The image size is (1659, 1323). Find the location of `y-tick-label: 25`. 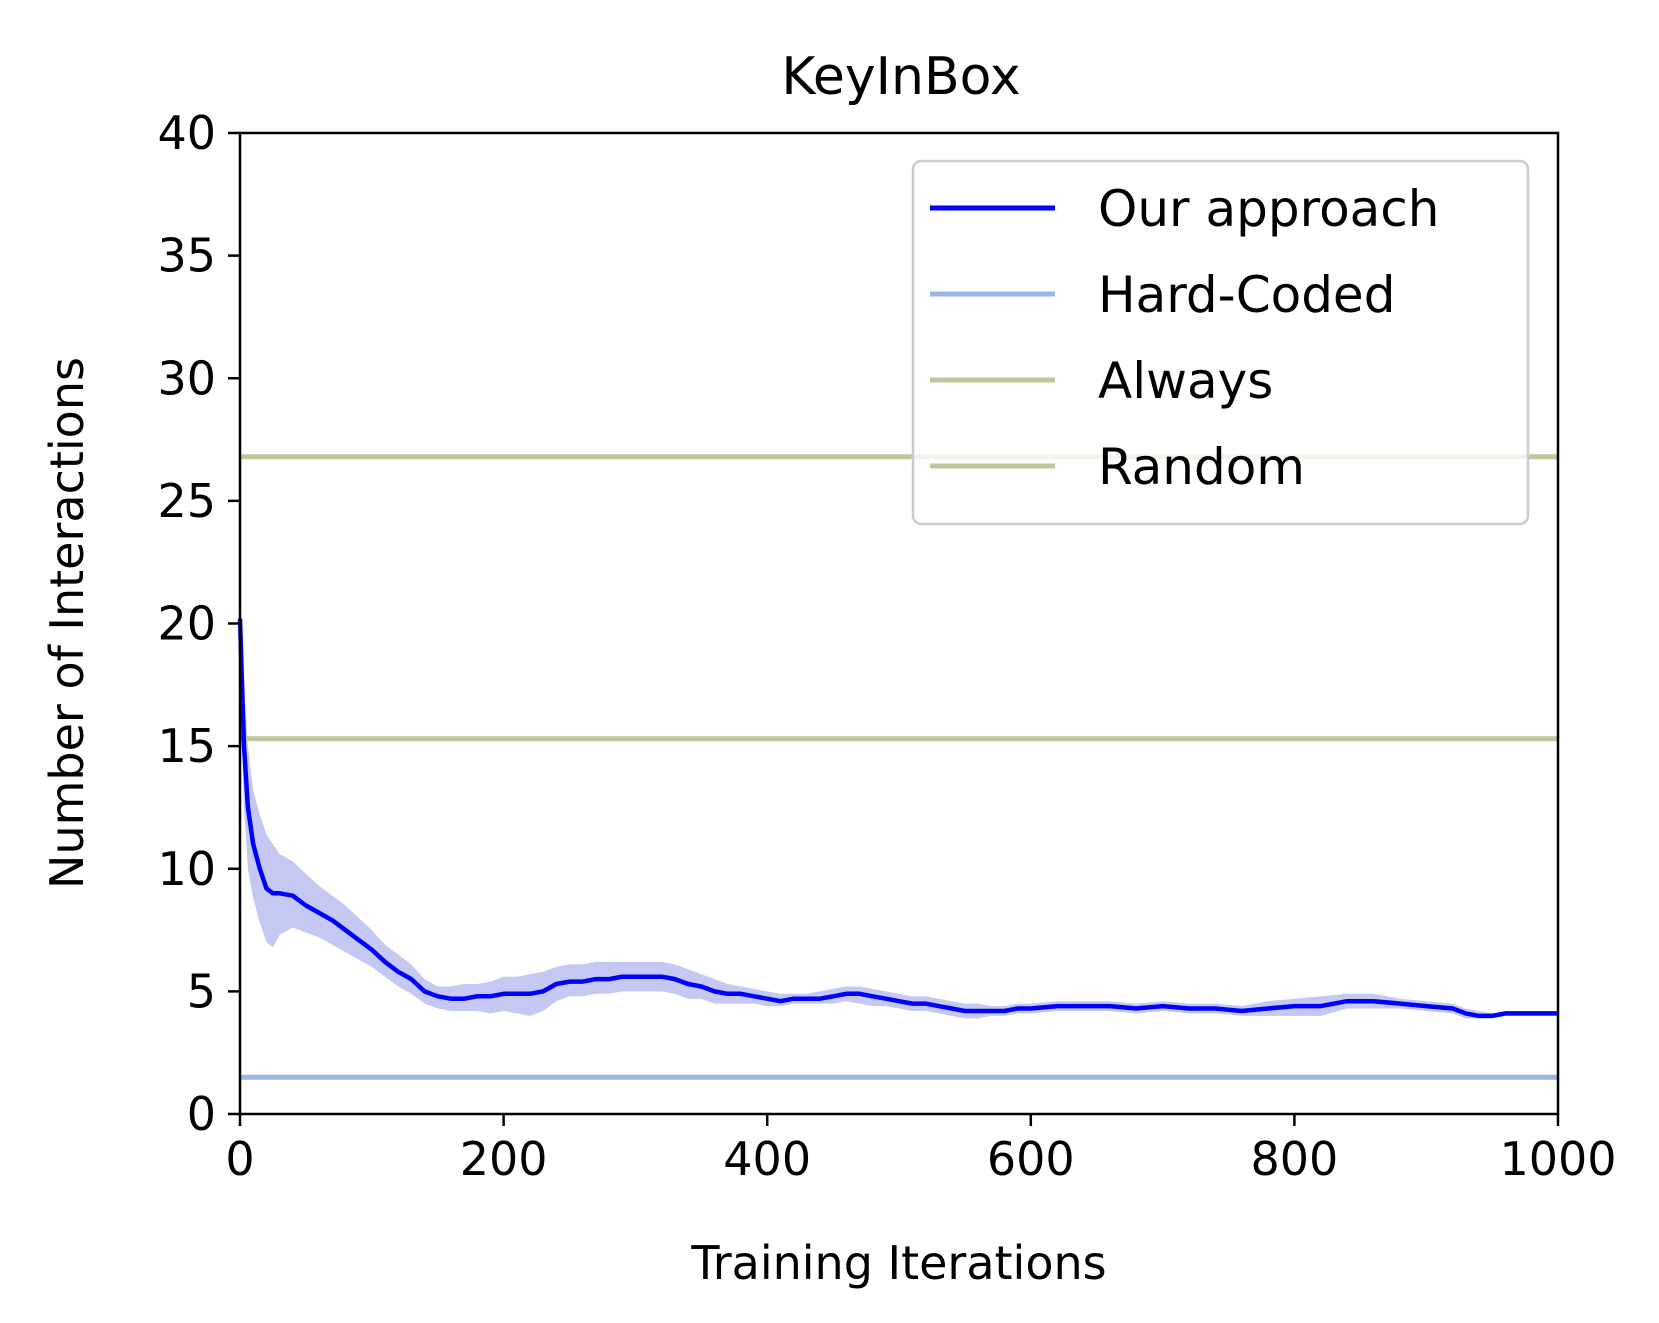

y-tick-label: 25 is located at coordinates (186, 501).